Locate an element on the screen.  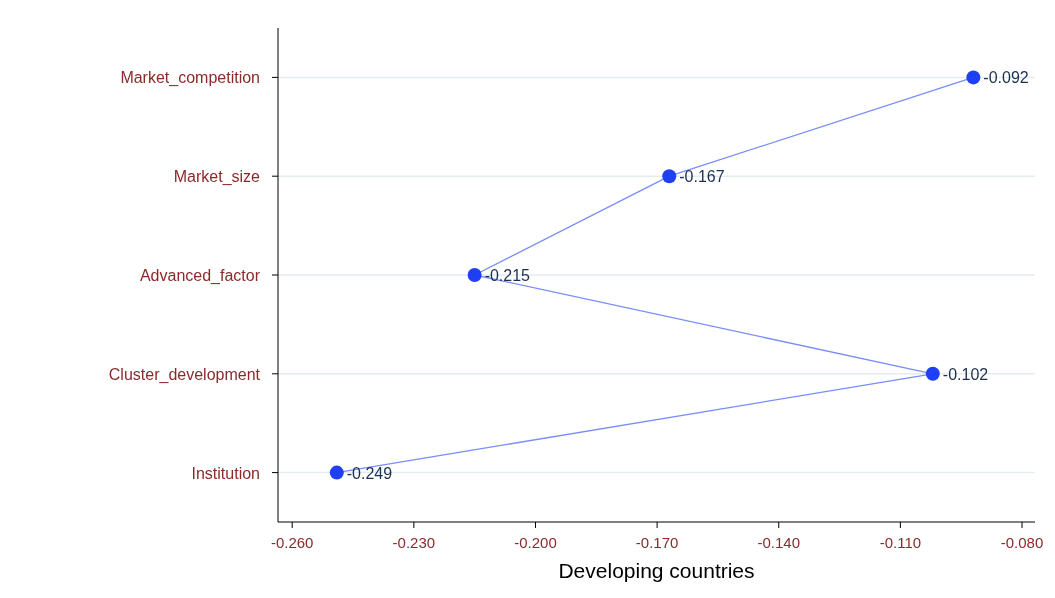
x-tick-label: -0.260 is located at coordinates (292, 542).